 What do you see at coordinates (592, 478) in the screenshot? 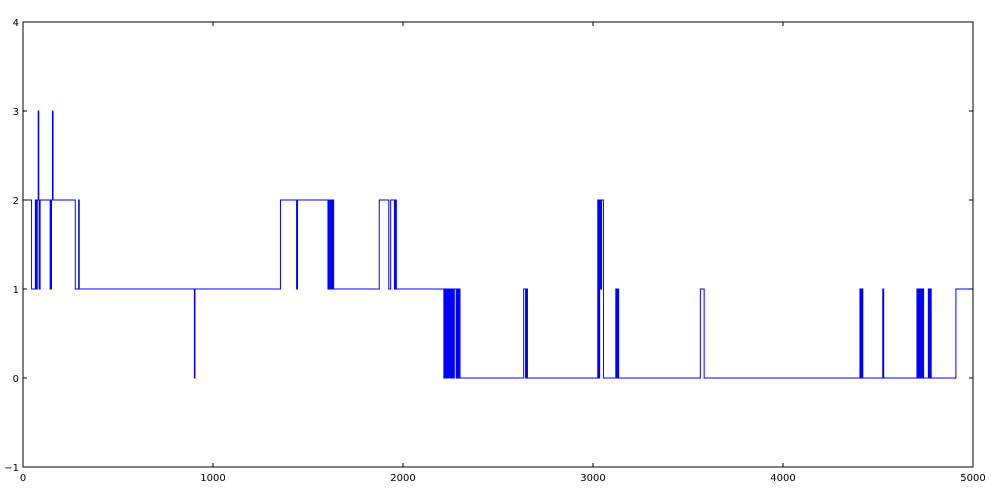
I see `x-tick-label: 3000` at bounding box center [592, 478].